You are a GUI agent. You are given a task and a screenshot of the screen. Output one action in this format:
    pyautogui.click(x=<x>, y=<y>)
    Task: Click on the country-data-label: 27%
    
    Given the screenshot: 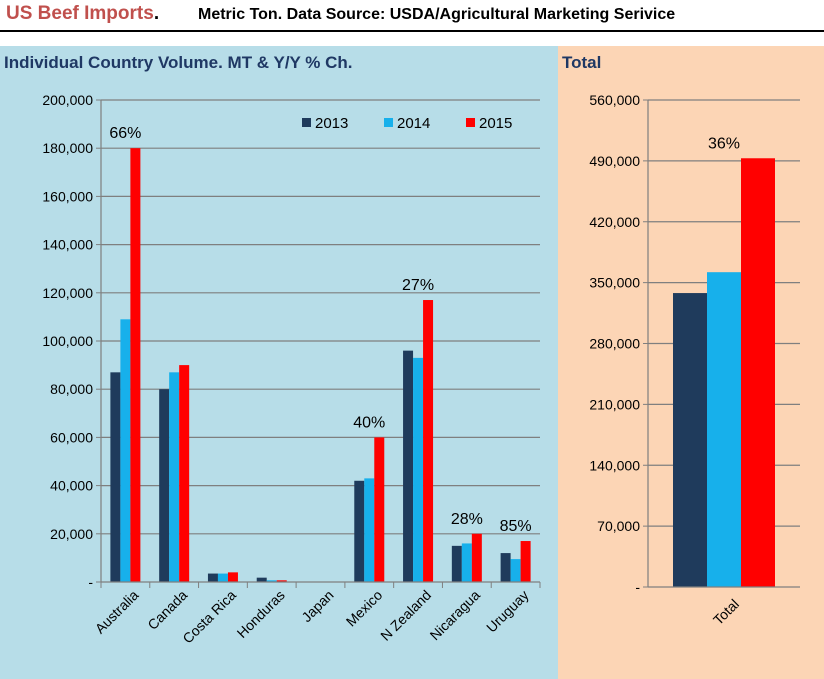 What is the action you would take?
    pyautogui.click(x=418, y=285)
    